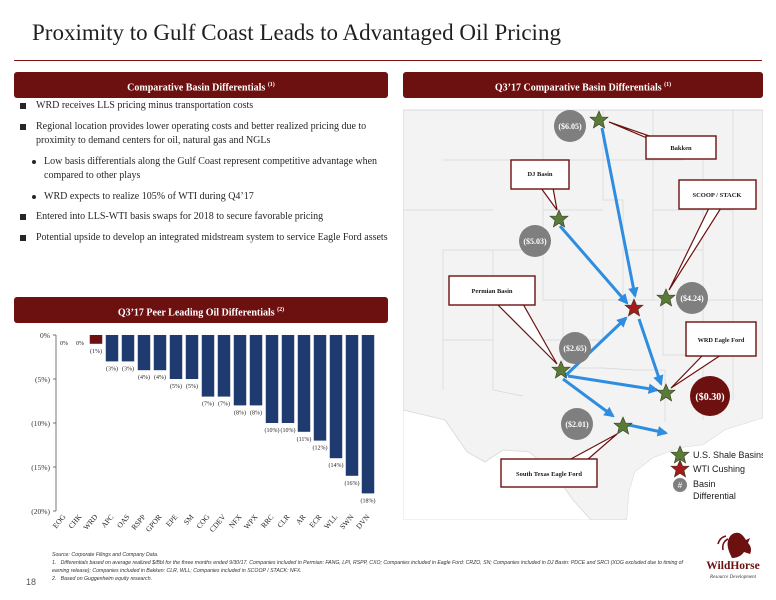 This screenshot has height=600, width=776. What do you see at coordinates (224, 366) in the screenshot?
I see `bar-cdev` at bounding box center [224, 366].